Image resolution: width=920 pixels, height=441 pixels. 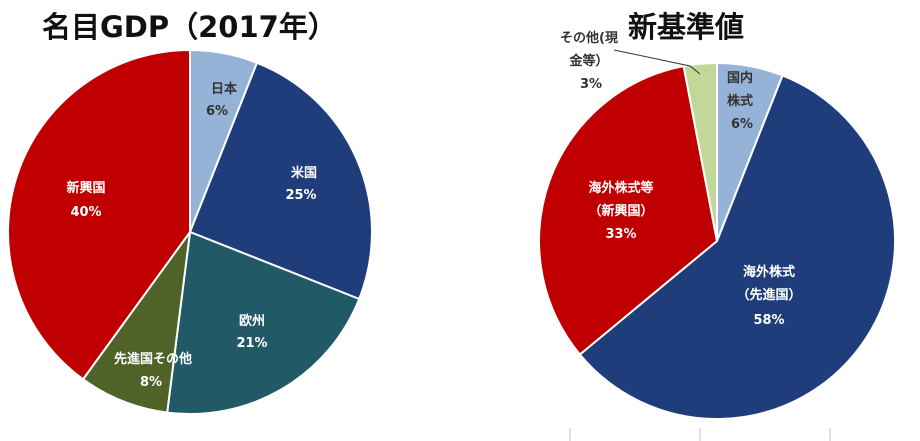 I want to click on slice-value-label: 25%, so click(x=300, y=195).